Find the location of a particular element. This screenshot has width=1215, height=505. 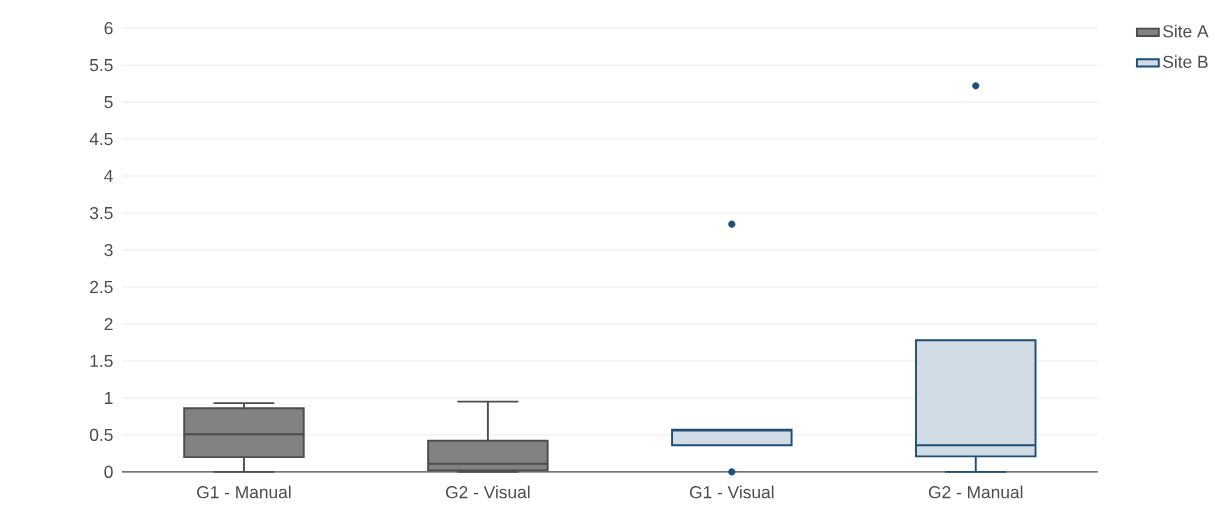

y-tick-label: 5.5 is located at coordinates (101, 65).